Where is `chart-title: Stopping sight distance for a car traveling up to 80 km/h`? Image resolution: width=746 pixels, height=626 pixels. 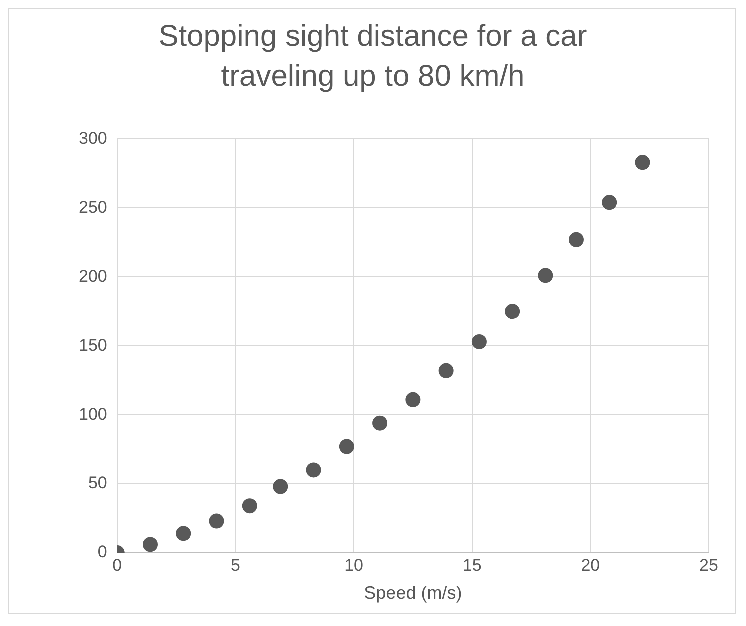
chart-title: Stopping sight distance for a car traveling up to 80 km/h is located at coordinates (373, 57).